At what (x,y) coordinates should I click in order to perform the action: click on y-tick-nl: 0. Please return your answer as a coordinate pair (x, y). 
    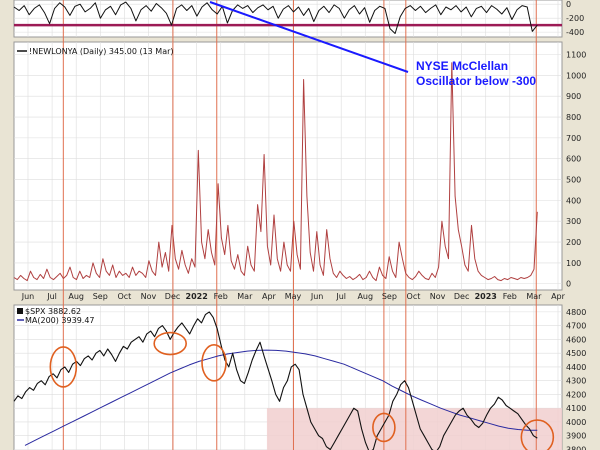
    Looking at the image, I should click on (568, 284).